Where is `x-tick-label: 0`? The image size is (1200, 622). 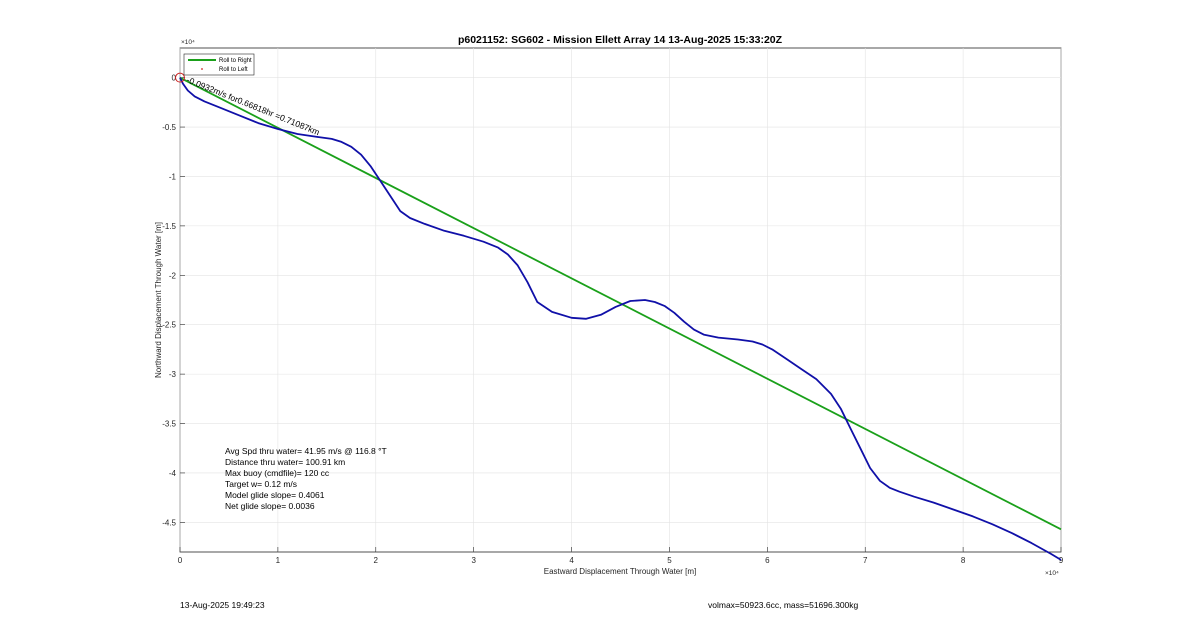 x-tick-label: 0 is located at coordinates (180, 560).